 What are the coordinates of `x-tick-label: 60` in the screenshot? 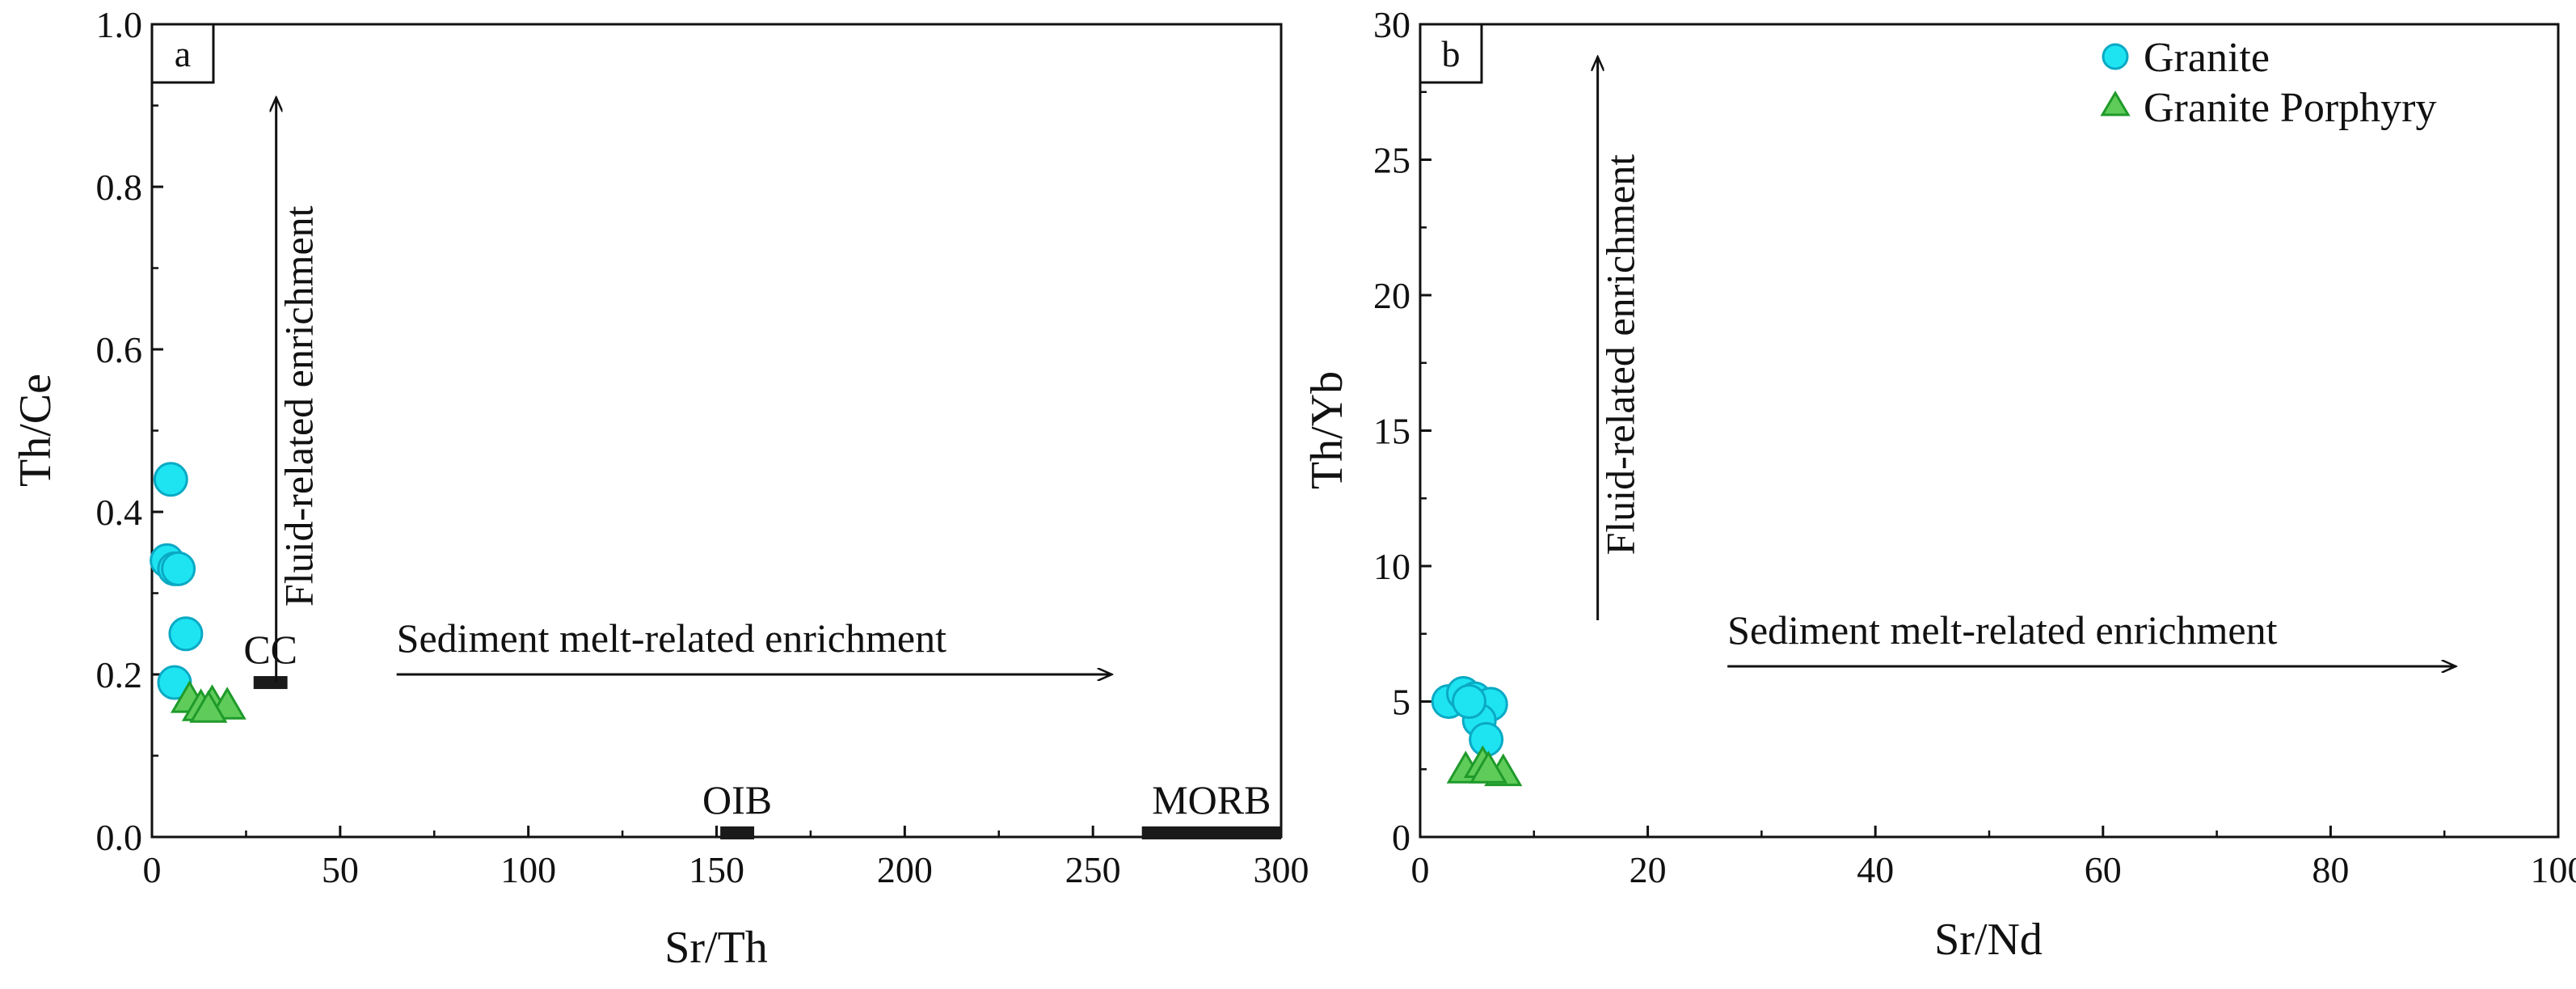 It's located at (2103, 869).